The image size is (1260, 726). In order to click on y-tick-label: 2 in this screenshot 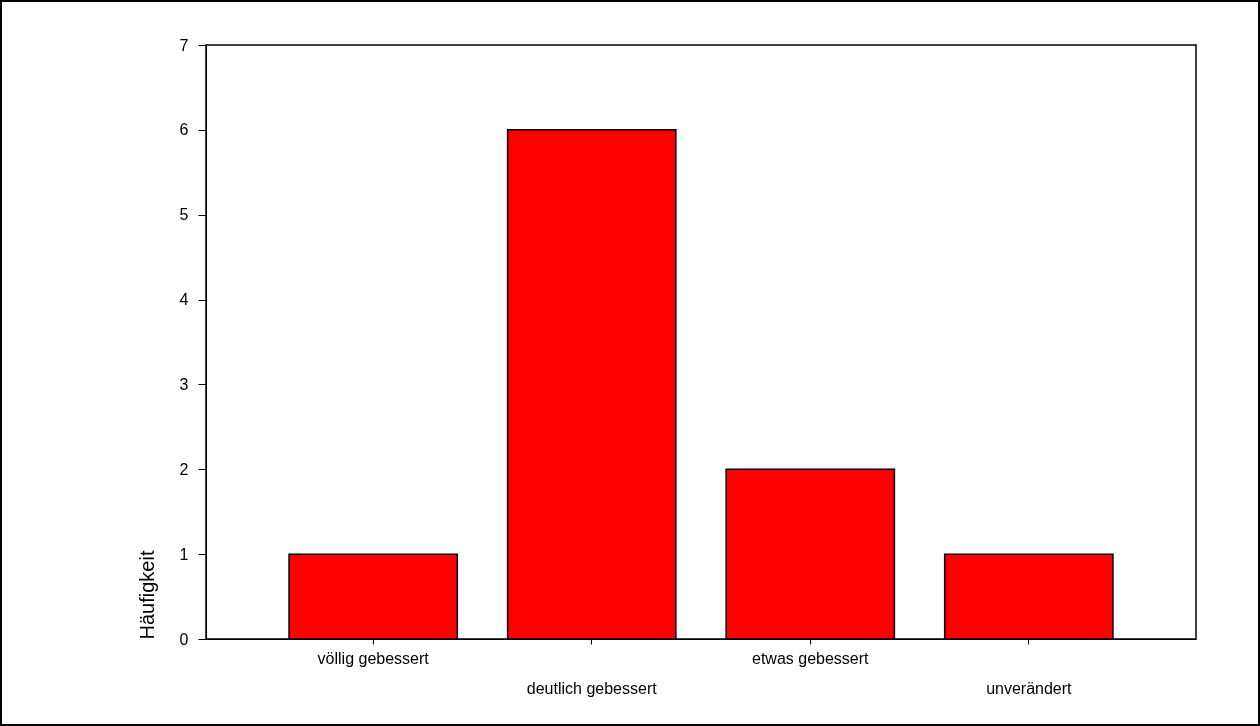, I will do `click(184, 469)`.